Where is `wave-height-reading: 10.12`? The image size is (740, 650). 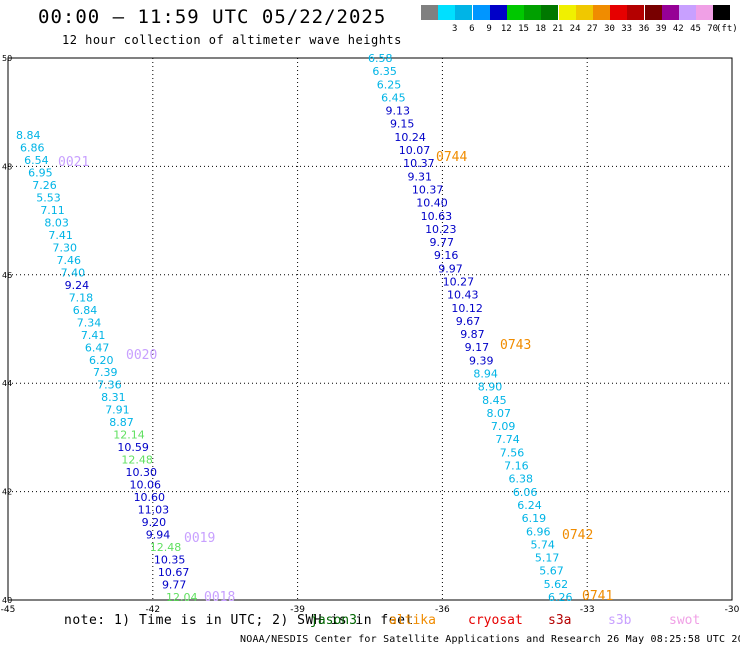 wave-height-reading: 10.12 is located at coordinates (467, 308).